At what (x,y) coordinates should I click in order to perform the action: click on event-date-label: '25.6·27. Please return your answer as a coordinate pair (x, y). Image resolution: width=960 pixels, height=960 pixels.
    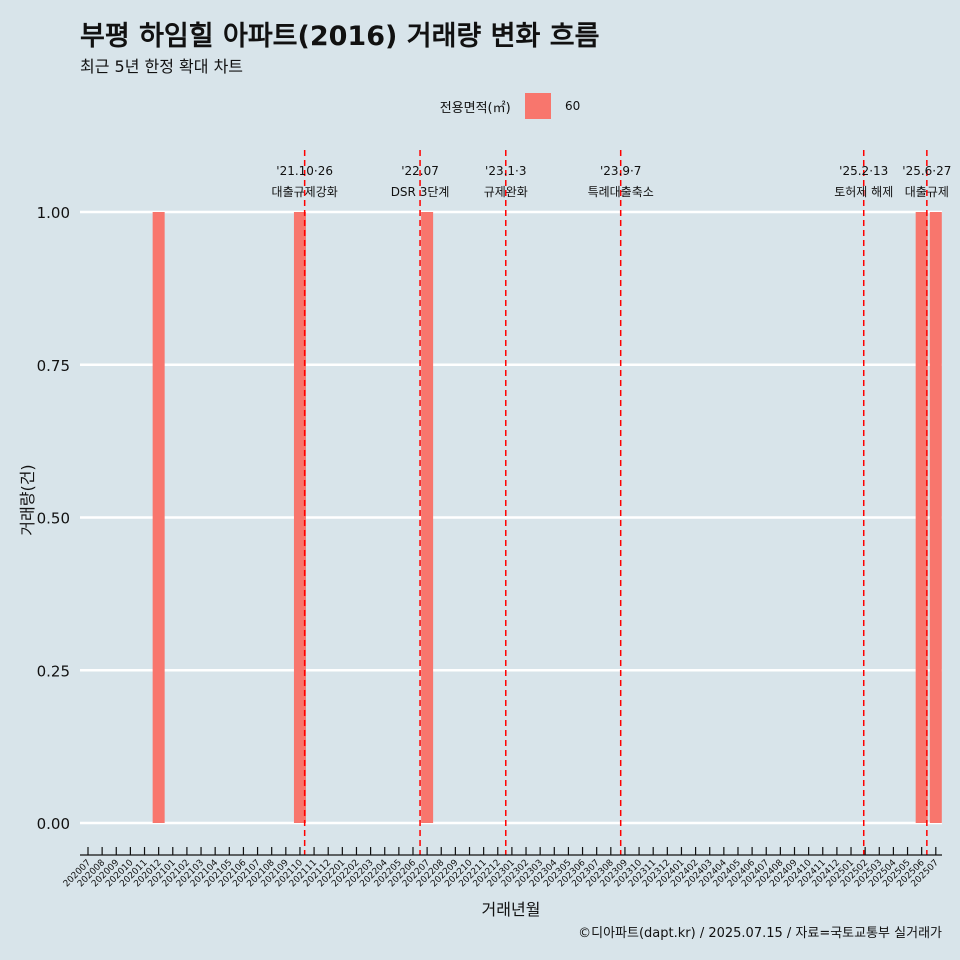
    Looking at the image, I should click on (926, 171).